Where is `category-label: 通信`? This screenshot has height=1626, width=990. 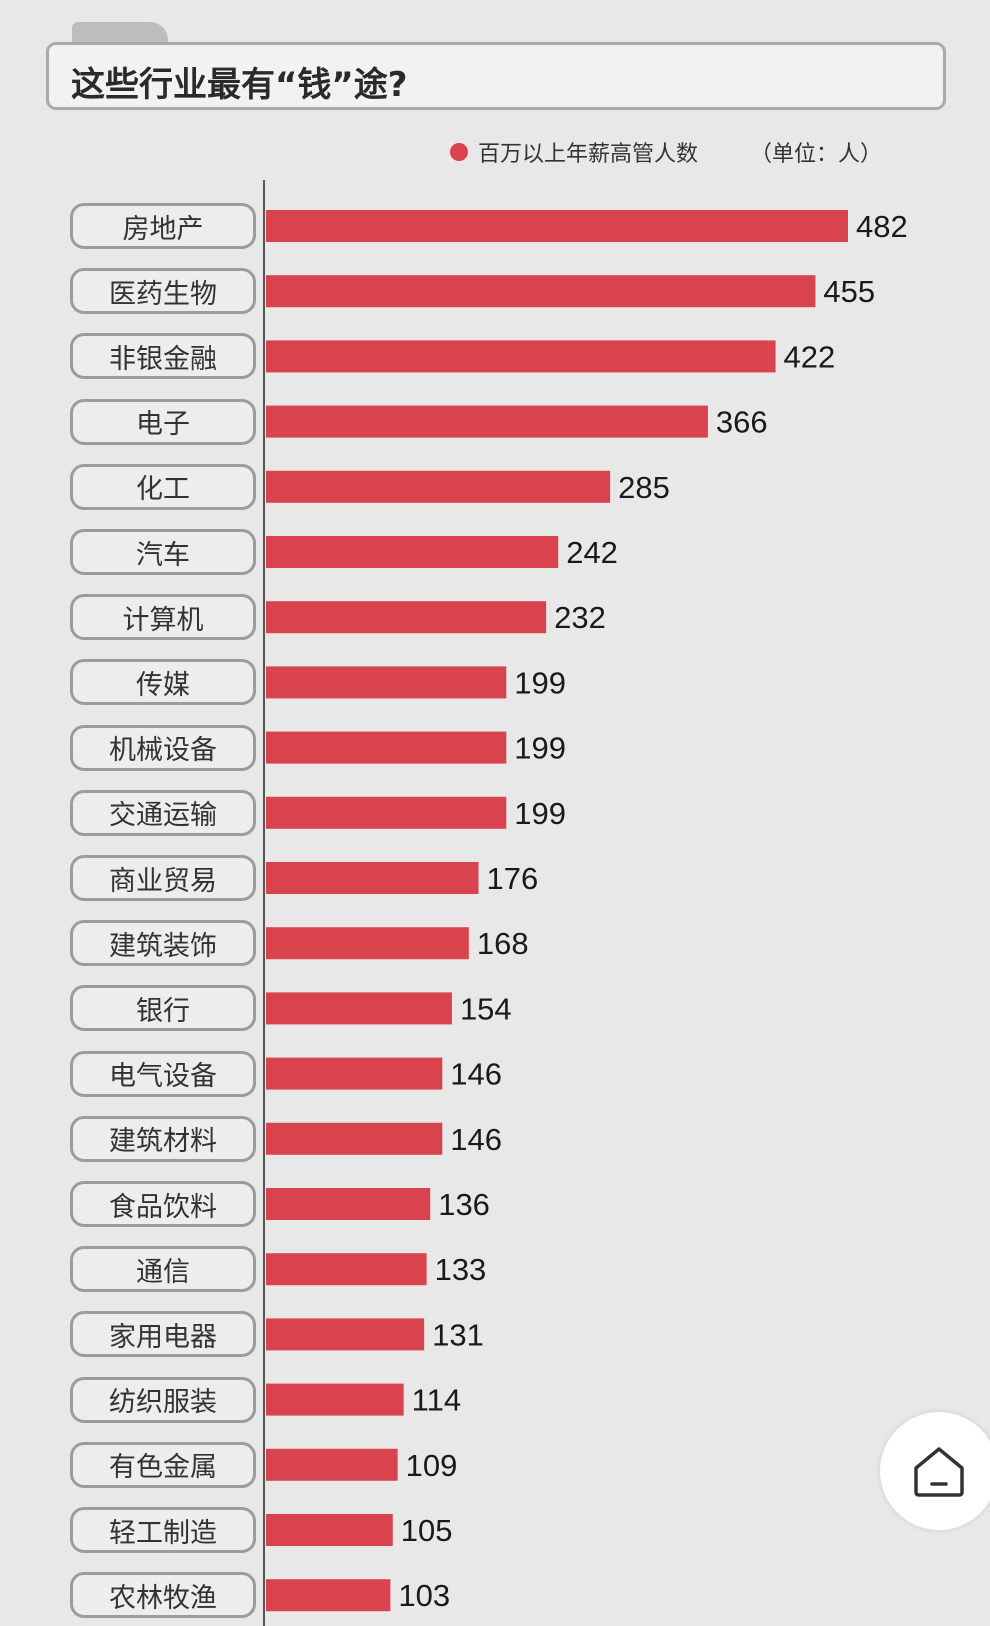
category-label: 通信 is located at coordinates (163, 1269).